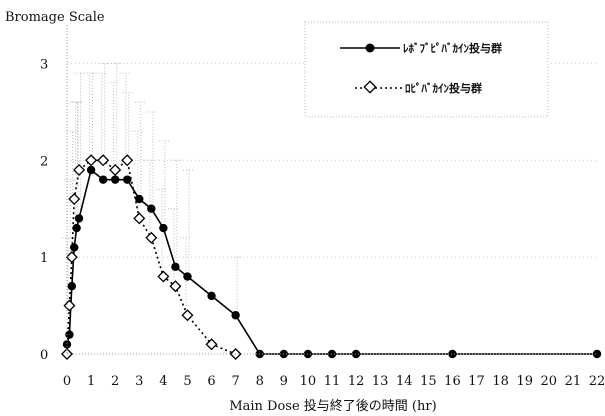 Image resolution: width=605 pixels, height=416 pixels. What do you see at coordinates (284, 381) in the screenshot?
I see `x-tick-label-9: 9` at bounding box center [284, 381].